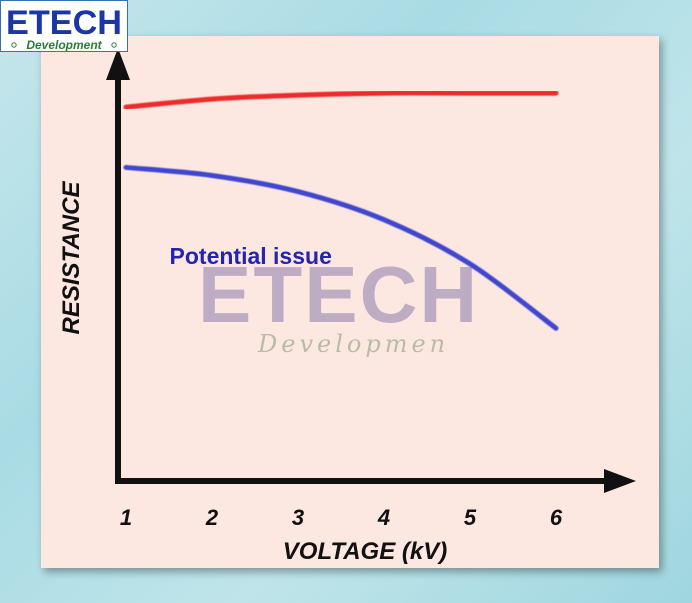 This screenshot has height=603, width=692. I want to click on x-tick-label-3: 3, so click(298, 517).